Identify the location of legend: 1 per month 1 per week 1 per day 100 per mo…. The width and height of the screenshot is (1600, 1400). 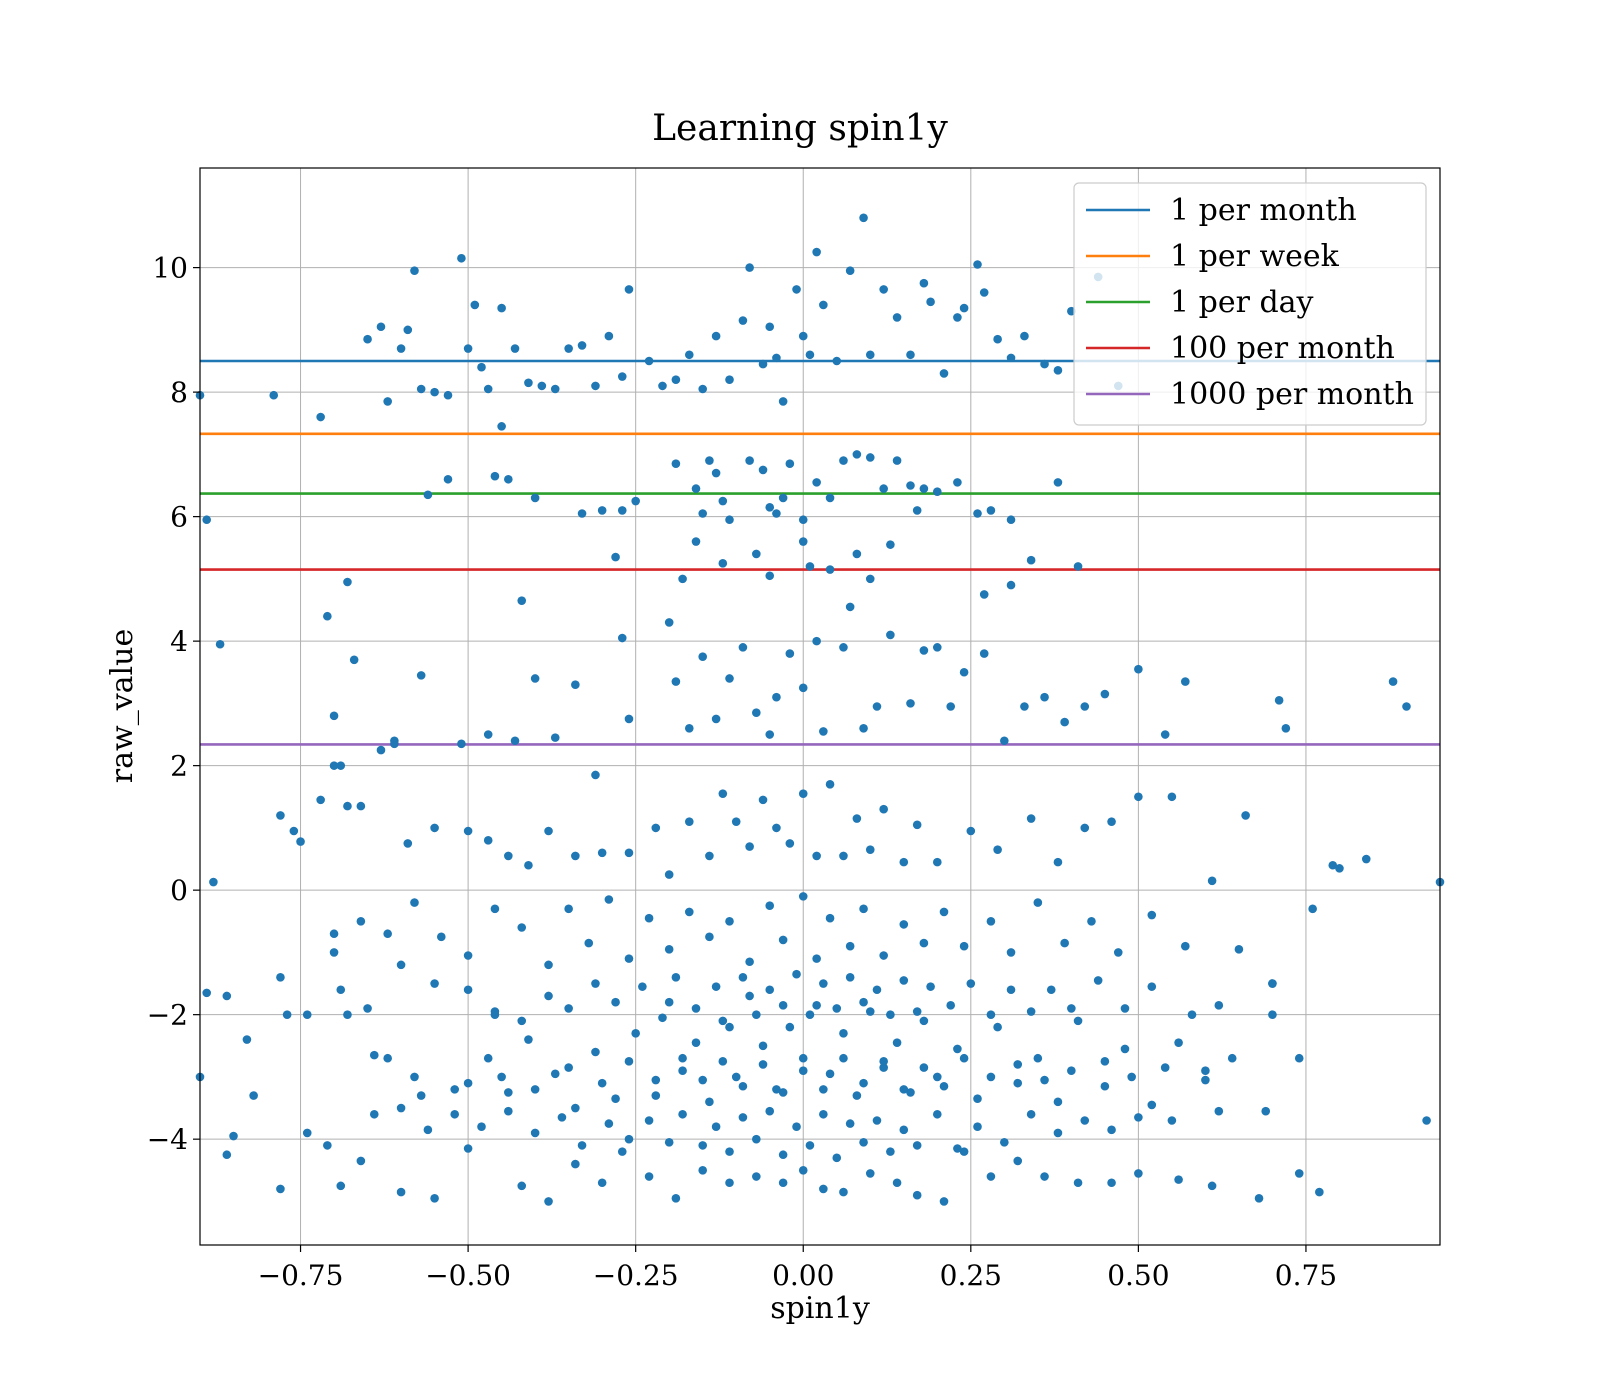
(1250, 304).